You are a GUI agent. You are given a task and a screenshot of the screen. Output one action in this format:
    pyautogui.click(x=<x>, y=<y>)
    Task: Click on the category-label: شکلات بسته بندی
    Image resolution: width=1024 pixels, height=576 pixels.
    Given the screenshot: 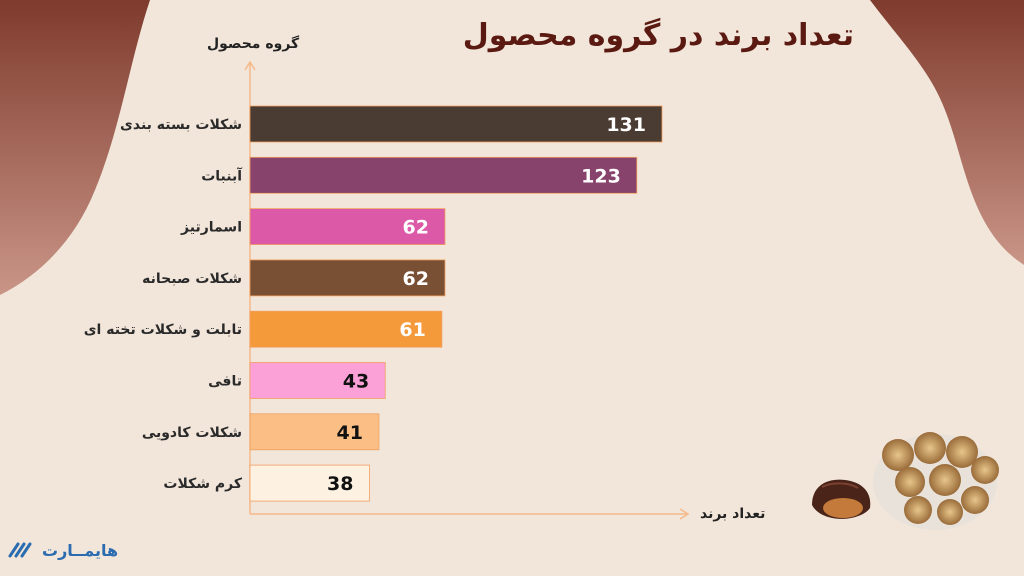 What is the action you would take?
    pyautogui.click(x=181, y=125)
    